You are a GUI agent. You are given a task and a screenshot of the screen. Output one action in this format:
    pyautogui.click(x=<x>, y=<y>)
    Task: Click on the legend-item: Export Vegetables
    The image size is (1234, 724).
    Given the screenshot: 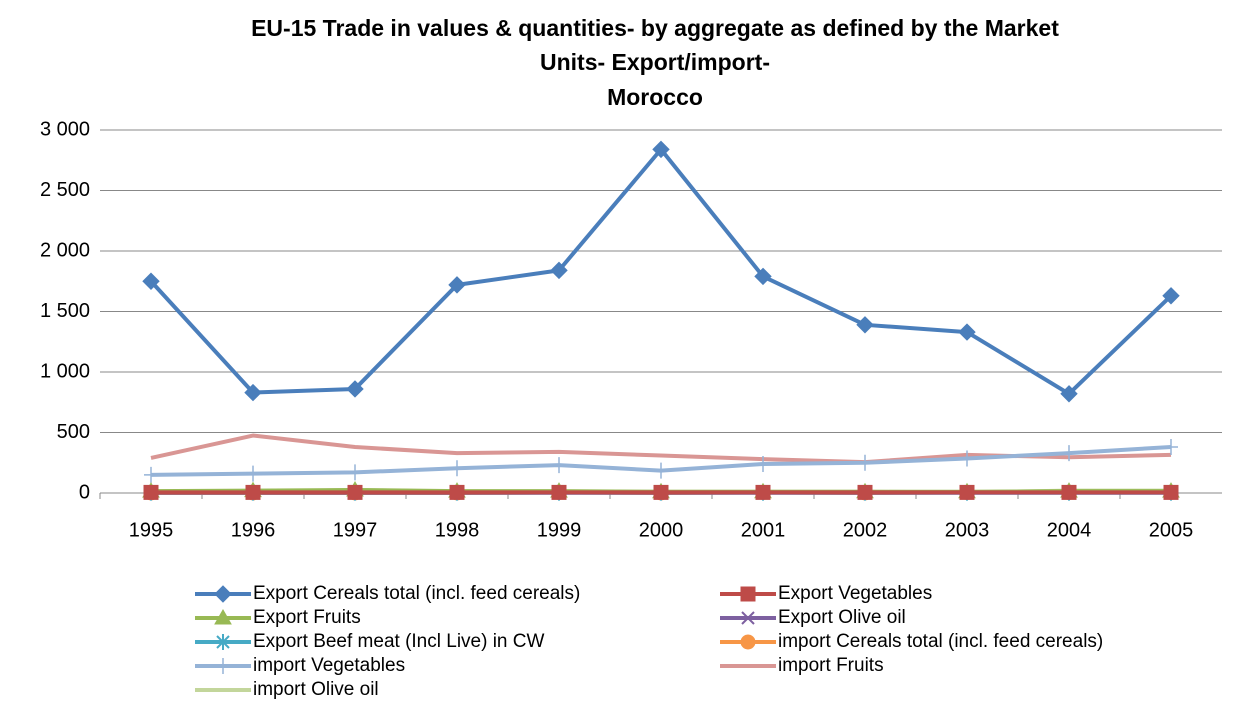 What is the action you would take?
    pyautogui.click(x=826, y=593)
    